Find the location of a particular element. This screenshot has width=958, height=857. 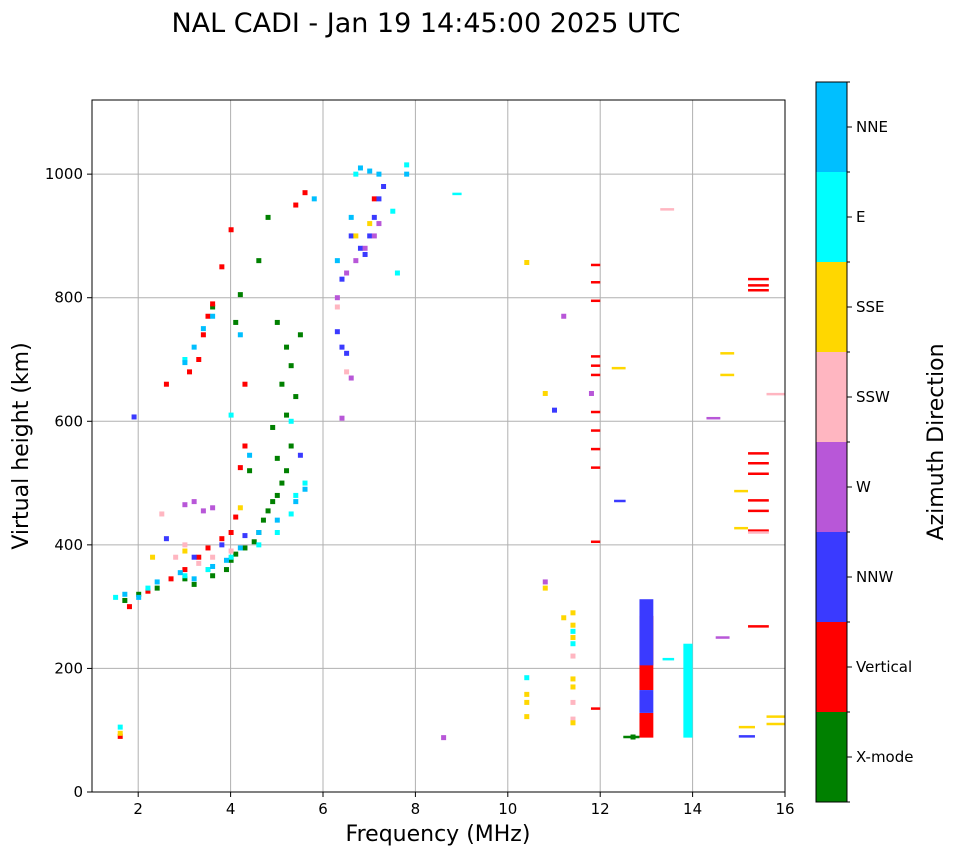

colorbar-label: X-mode is located at coordinates (884, 757).